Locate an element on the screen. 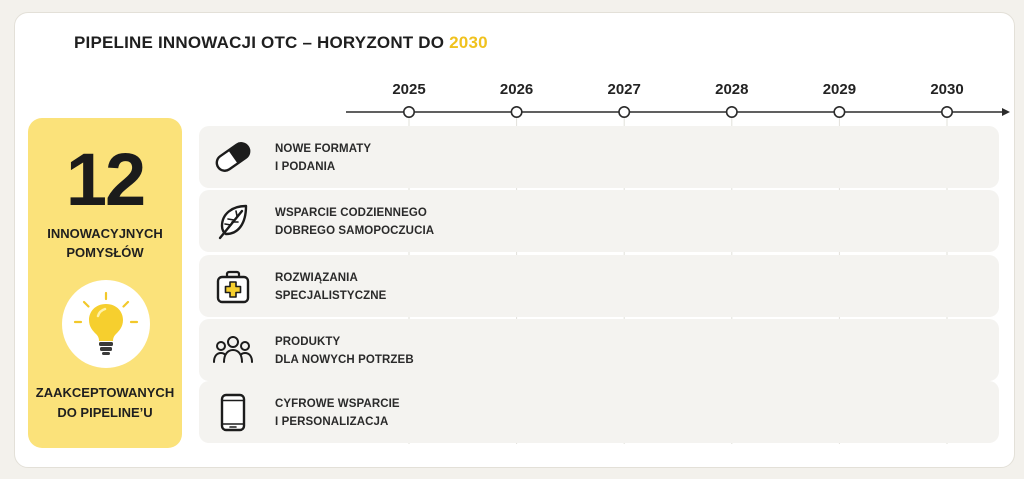 This screenshot has width=1024, height=479. pipeline-row-specialist: ROZWIĄZANIA SPECJALISTYCZNE is located at coordinates (599, 286).